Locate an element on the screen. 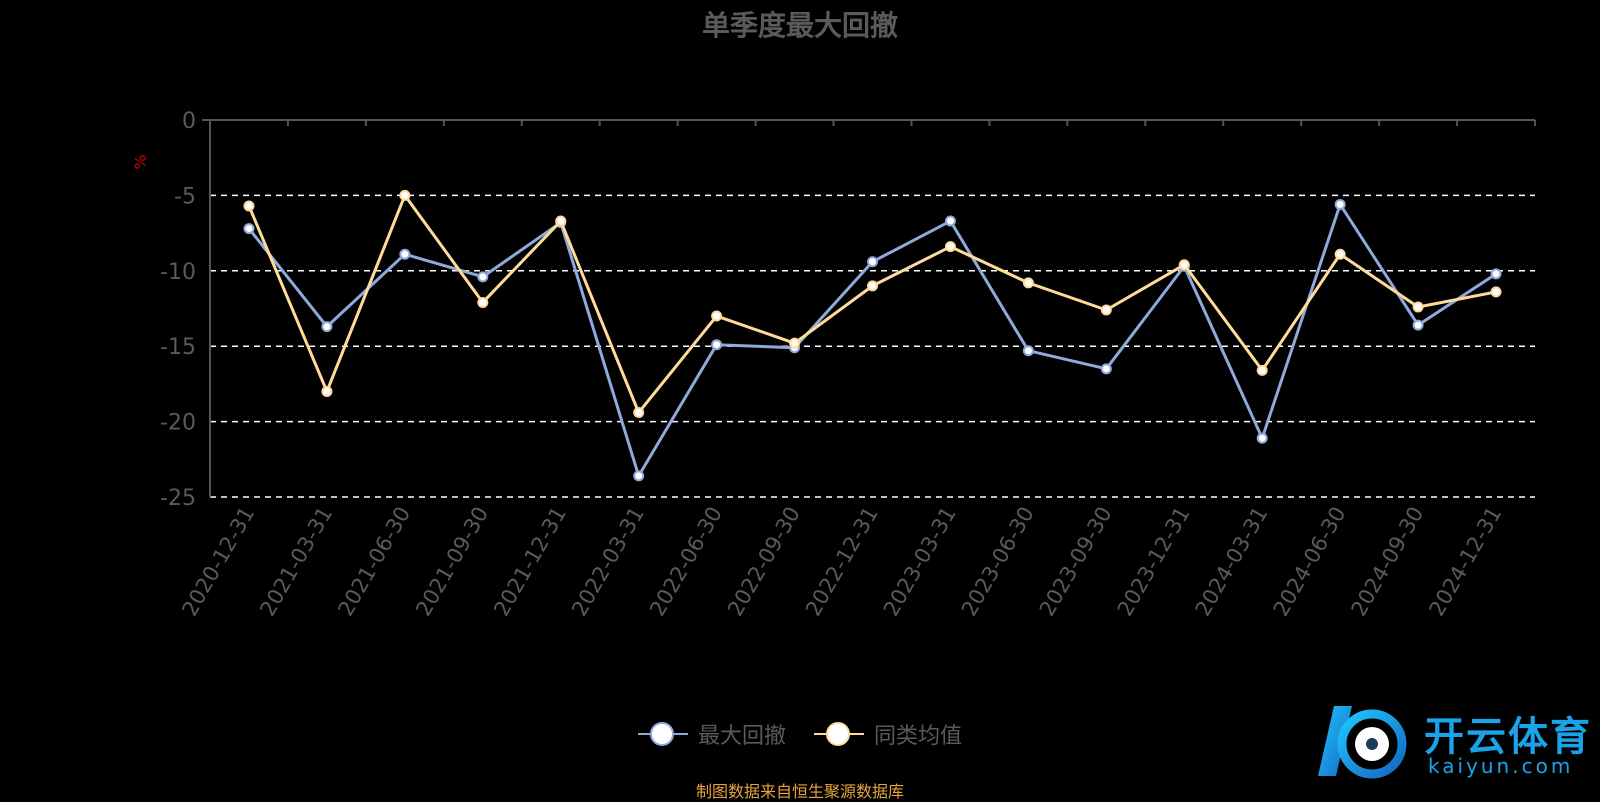 The image size is (1600, 802). x-tick-label: 2023-12-31 is located at coordinates (1154, 562).